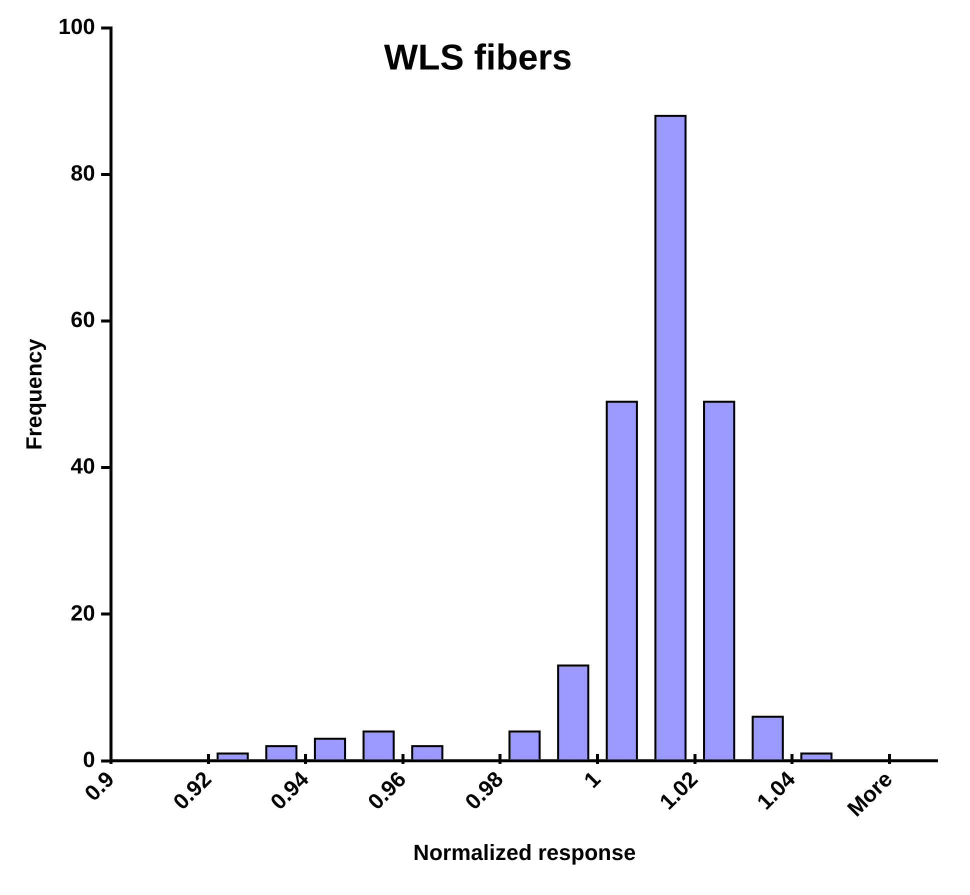 The image size is (970, 895). Describe the element at coordinates (484, 790) in the screenshot. I see `x-tick-label: 0.98` at that location.